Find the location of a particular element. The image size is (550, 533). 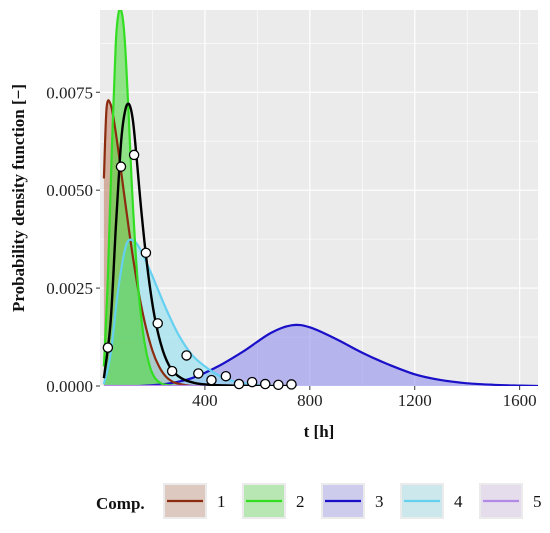

legend-item-1: 1 is located at coordinates (194, 501).